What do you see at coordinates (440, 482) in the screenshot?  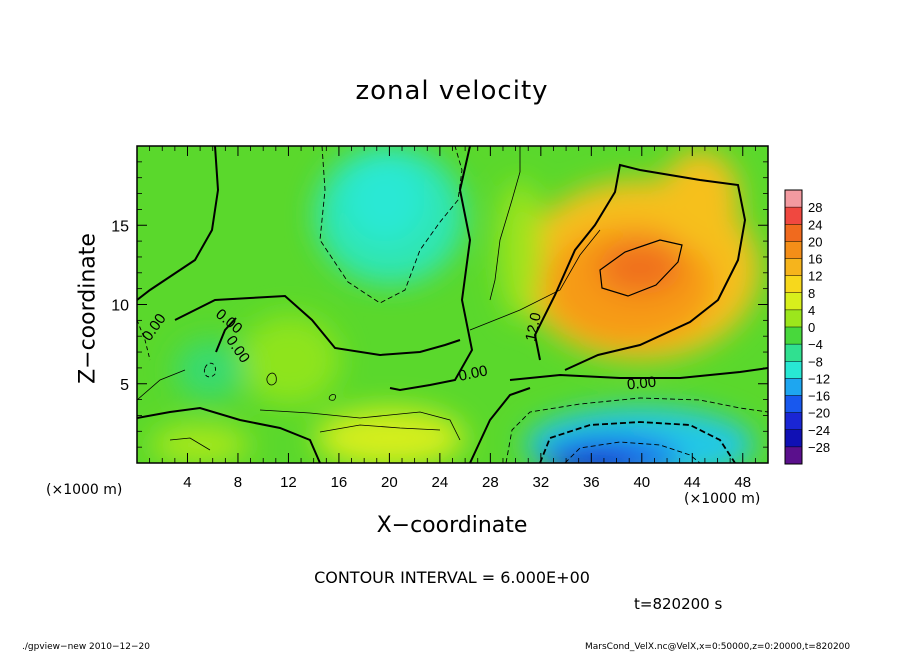 I see `x-tick-label: 24` at bounding box center [440, 482].